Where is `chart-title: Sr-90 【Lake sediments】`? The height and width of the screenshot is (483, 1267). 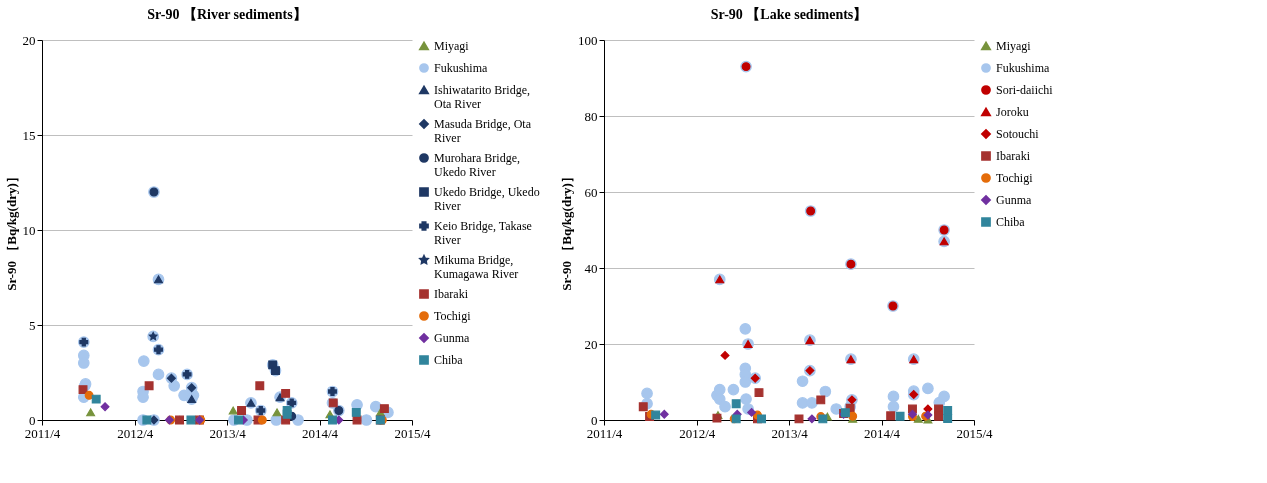
chart-title: Sr-90 【Lake sediments】 is located at coordinates (789, 14).